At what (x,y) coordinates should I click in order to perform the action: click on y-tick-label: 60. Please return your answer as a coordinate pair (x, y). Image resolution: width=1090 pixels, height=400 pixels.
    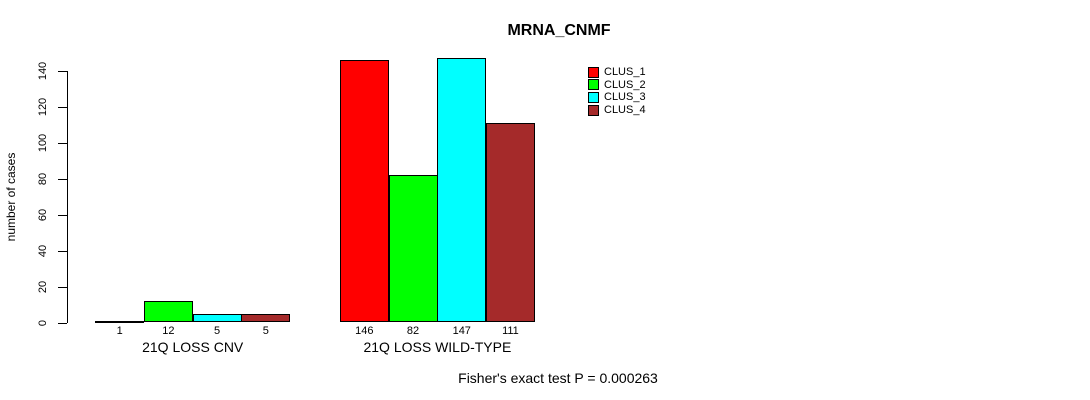
    Looking at the image, I should click on (43, 214).